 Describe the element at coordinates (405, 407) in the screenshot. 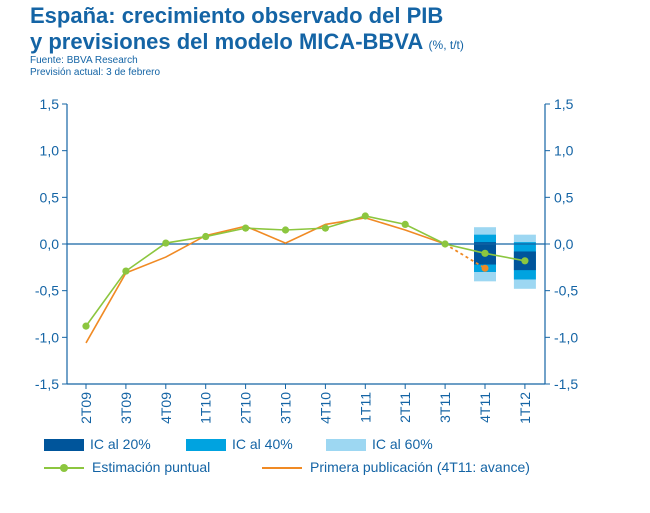

I see `x-tick-label: 2T11` at that location.